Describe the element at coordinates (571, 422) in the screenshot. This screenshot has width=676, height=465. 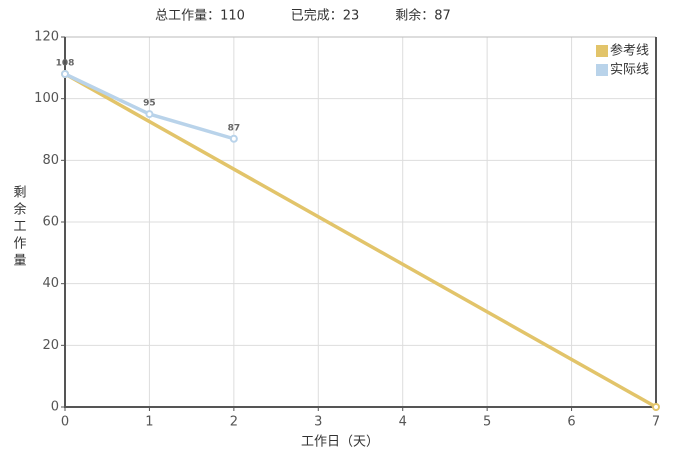
I see `x-tick-label: 6` at that location.